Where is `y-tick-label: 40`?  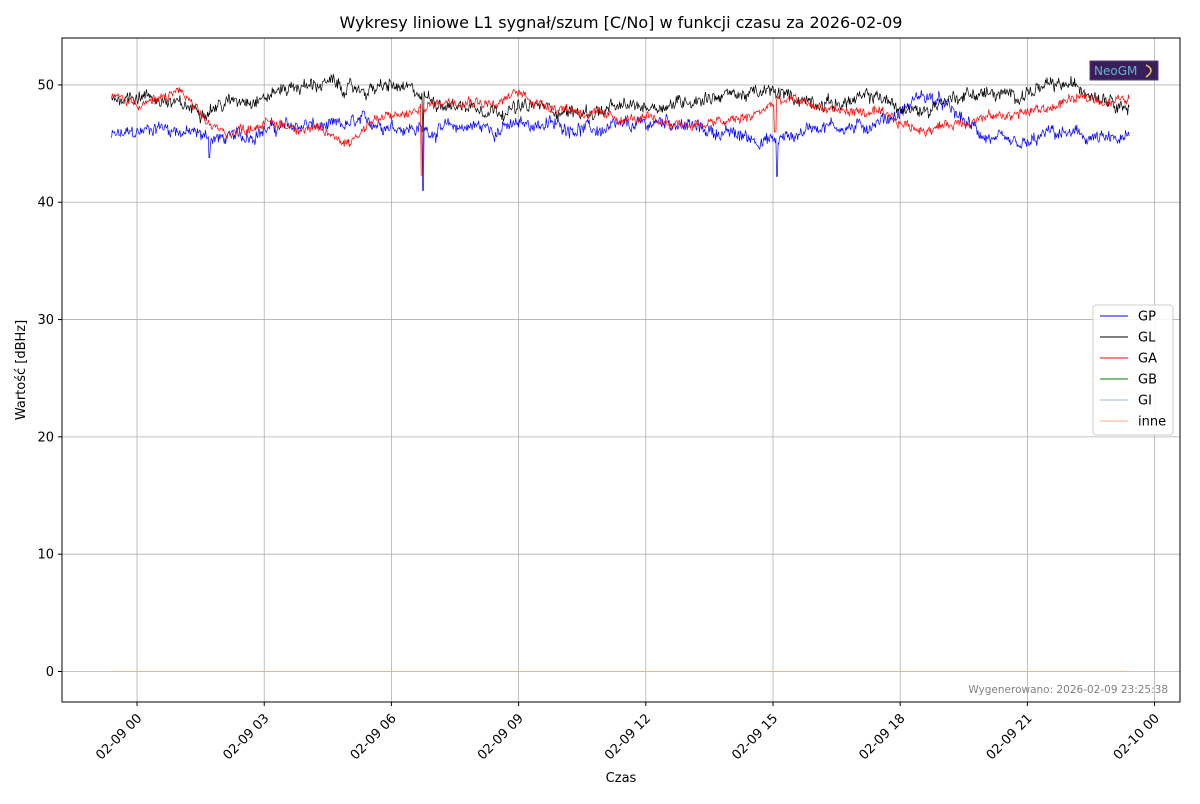
y-tick-label: 40 is located at coordinates (45, 203).